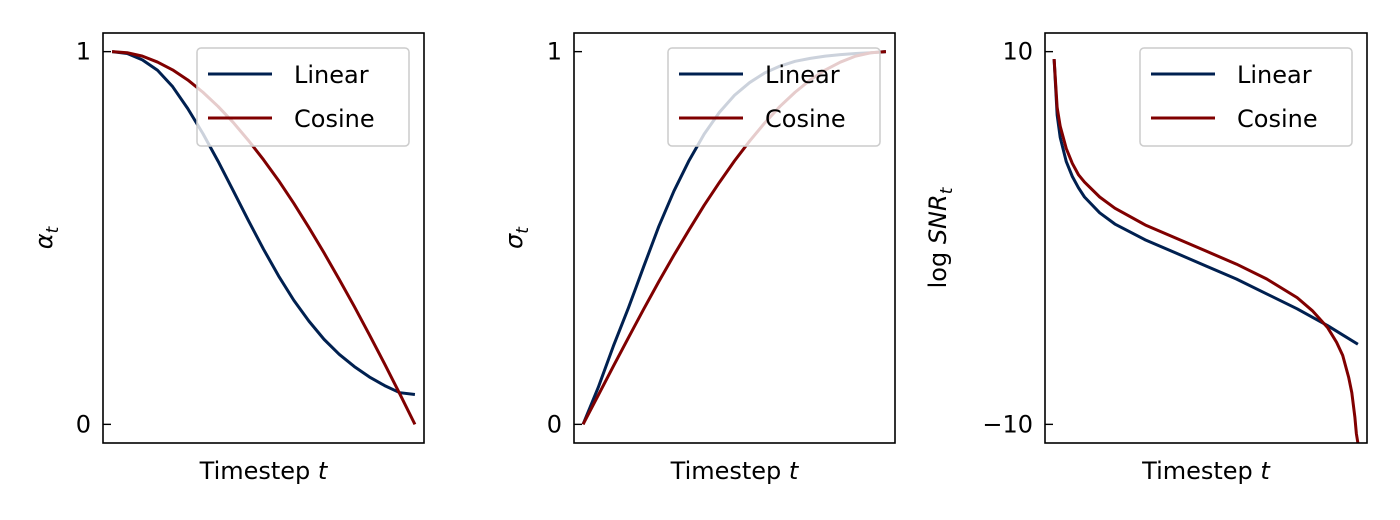  Describe the element at coordinates (1017, 52) in the screenshot. I see `y-tick-label: 10` at that location.